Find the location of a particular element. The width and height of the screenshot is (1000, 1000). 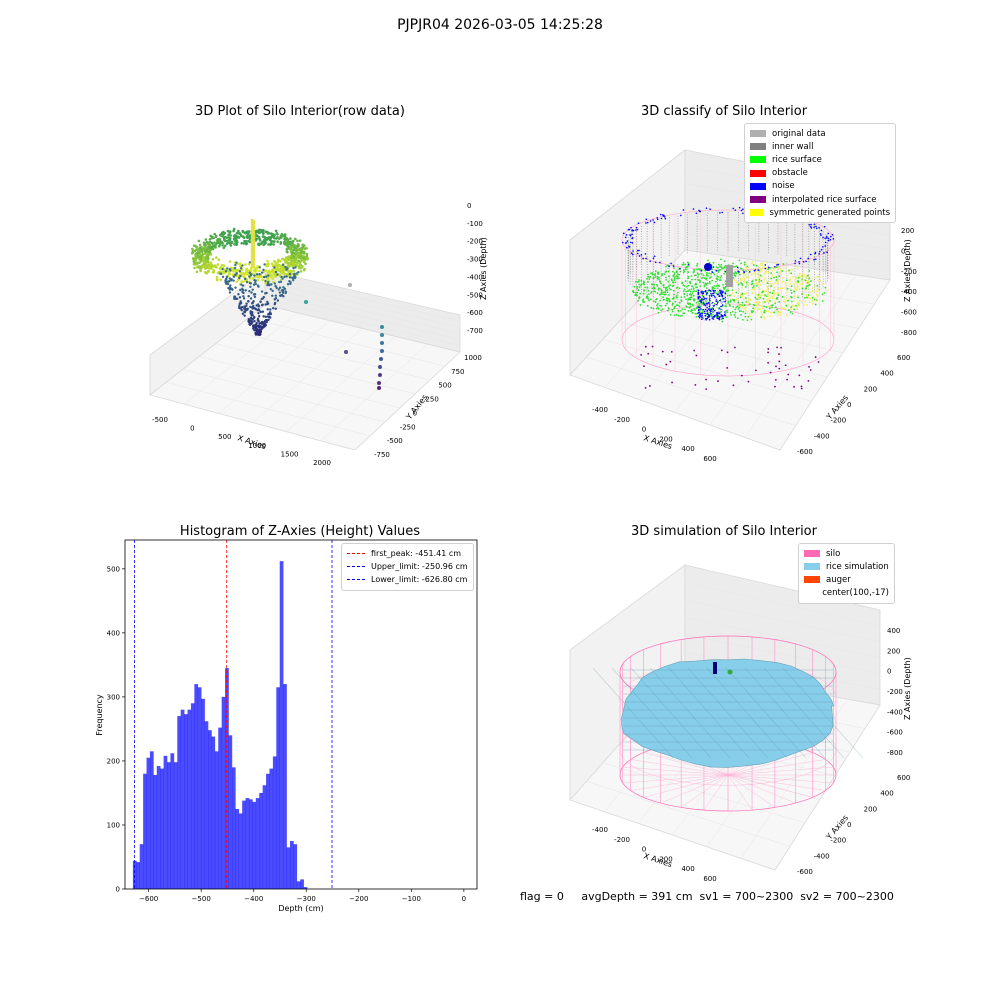

cls-z-tick-label: -200 is located at coordinates (909, 272).